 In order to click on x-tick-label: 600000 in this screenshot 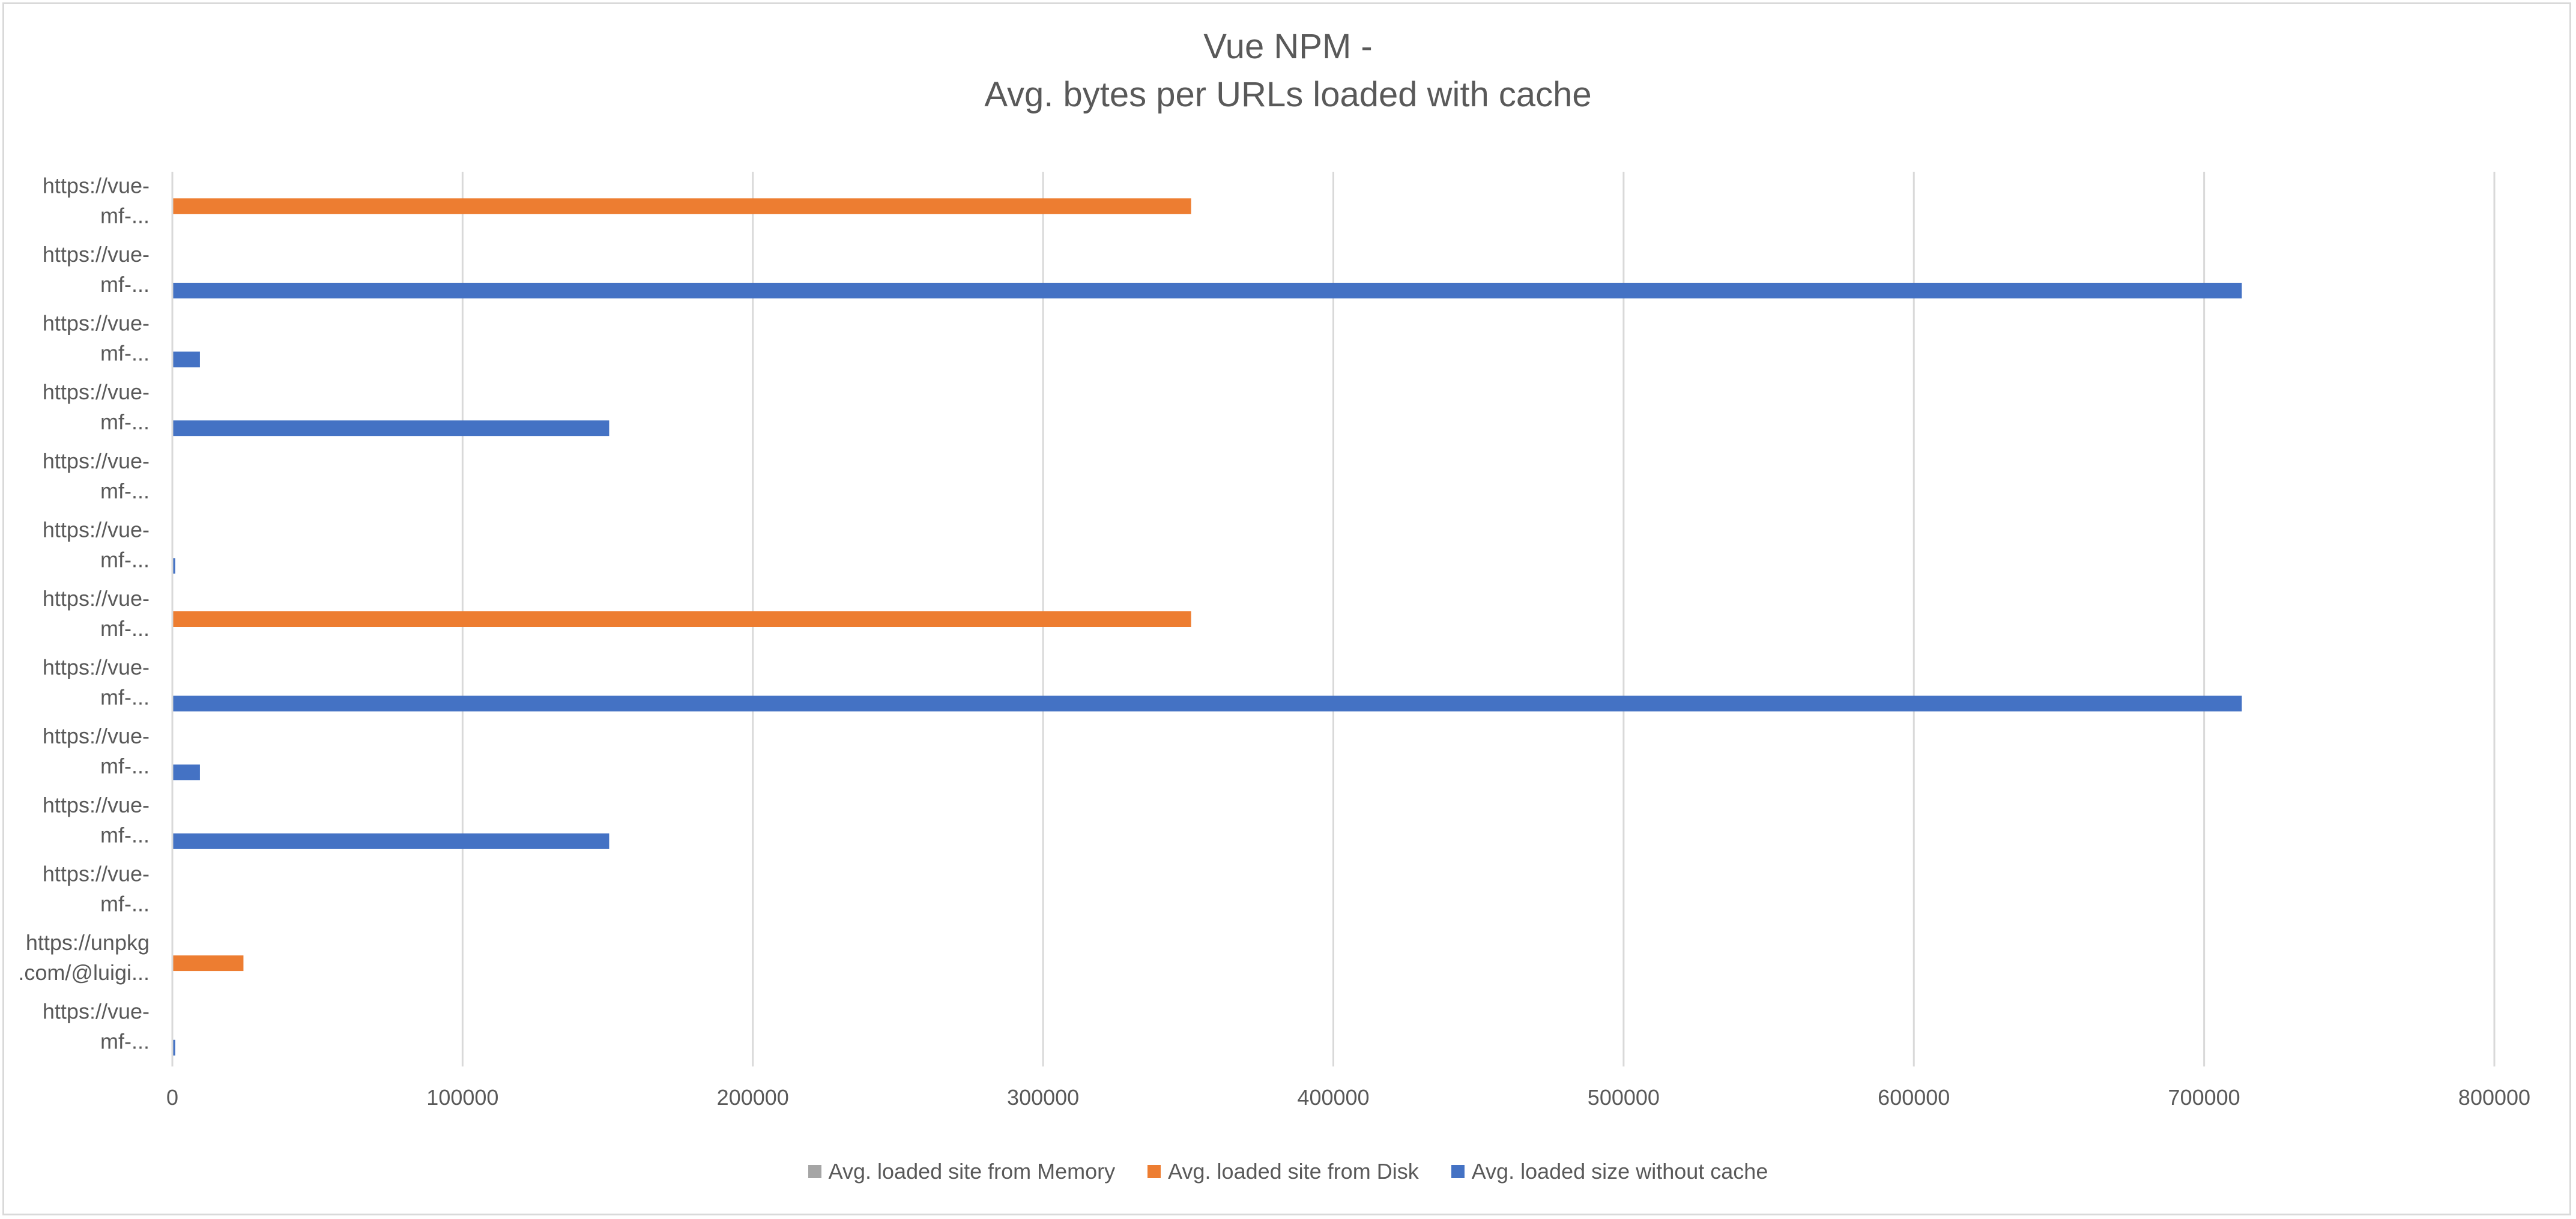, I will do `click(1914, 1097)`.